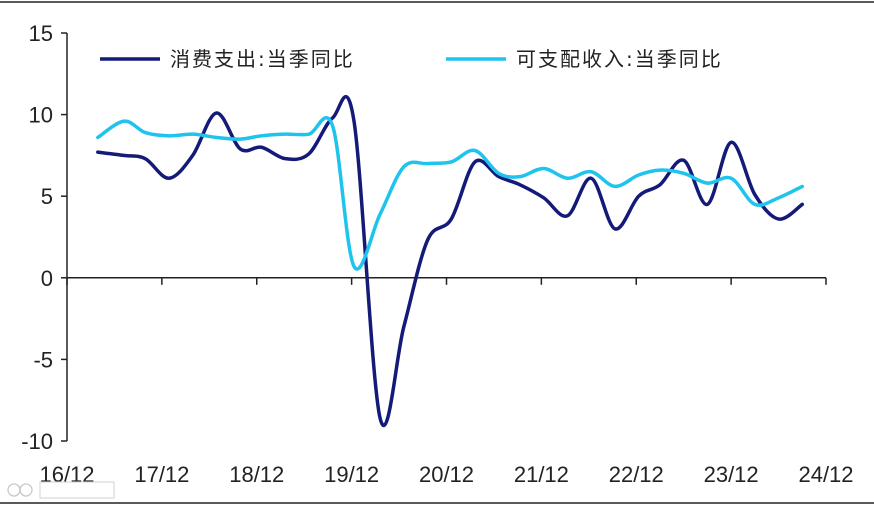 This screenshot has height=508, width=874. What do you see at coordinates (619, 59) in the screenshot?
I see `legend-label-income: 可支配收入:当季同比` at bounding box center [619, 59].